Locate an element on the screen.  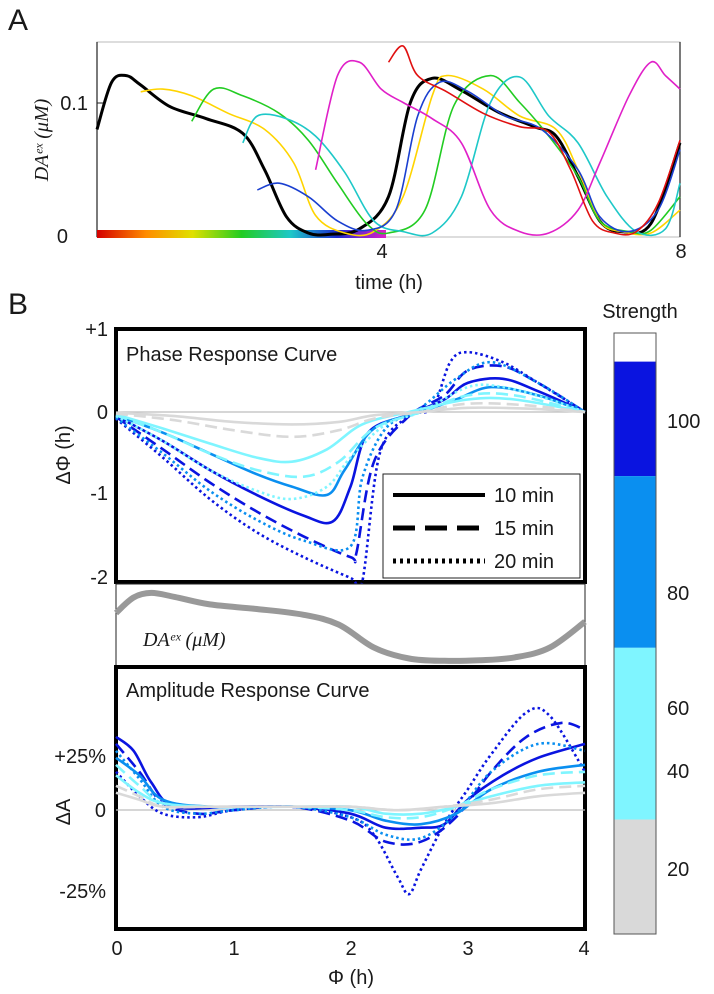
xtick-1: 1 is located at coordinates (233, 949).